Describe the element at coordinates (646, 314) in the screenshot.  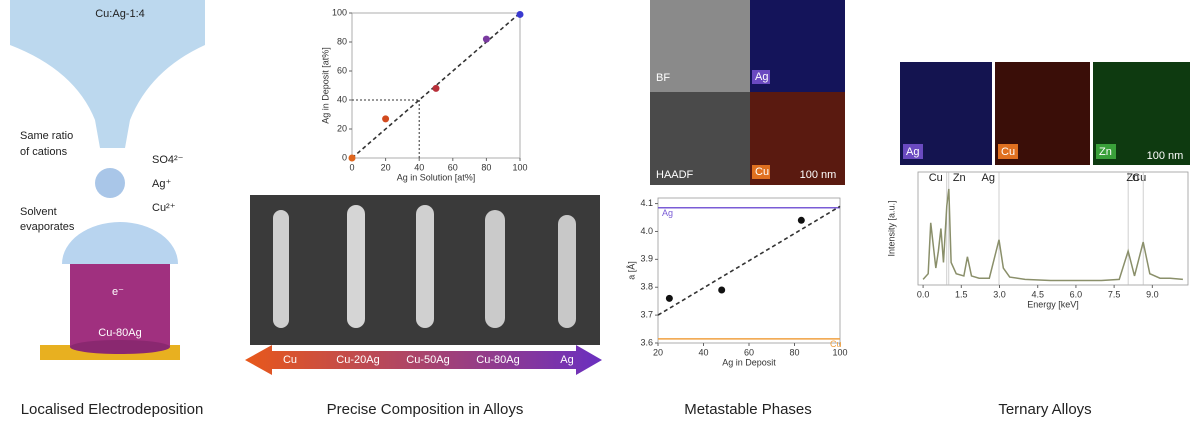
I see `y-tick-label: 3.7` at that location.